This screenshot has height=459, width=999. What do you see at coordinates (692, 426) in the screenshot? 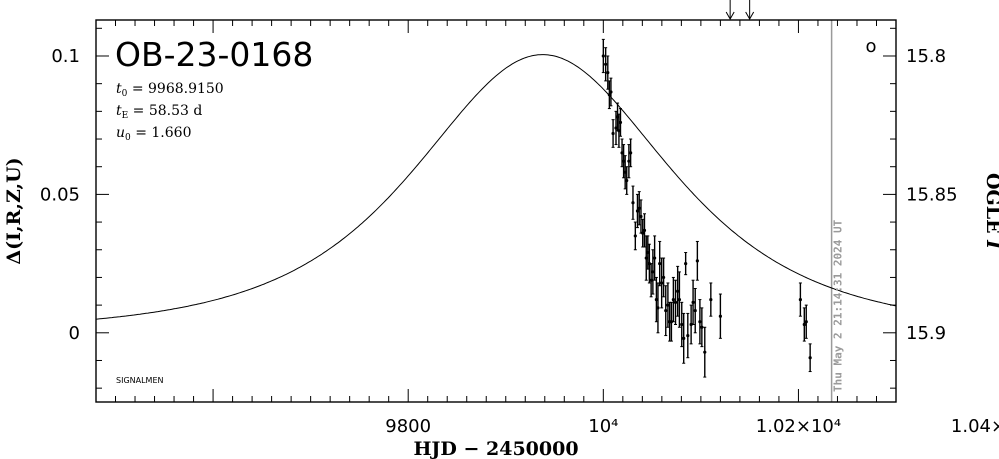
I see `x-tick-labels: 9800 10⁴ 1.02×10⁴ 1.04×10⁴` at bounding box center [692, 426].